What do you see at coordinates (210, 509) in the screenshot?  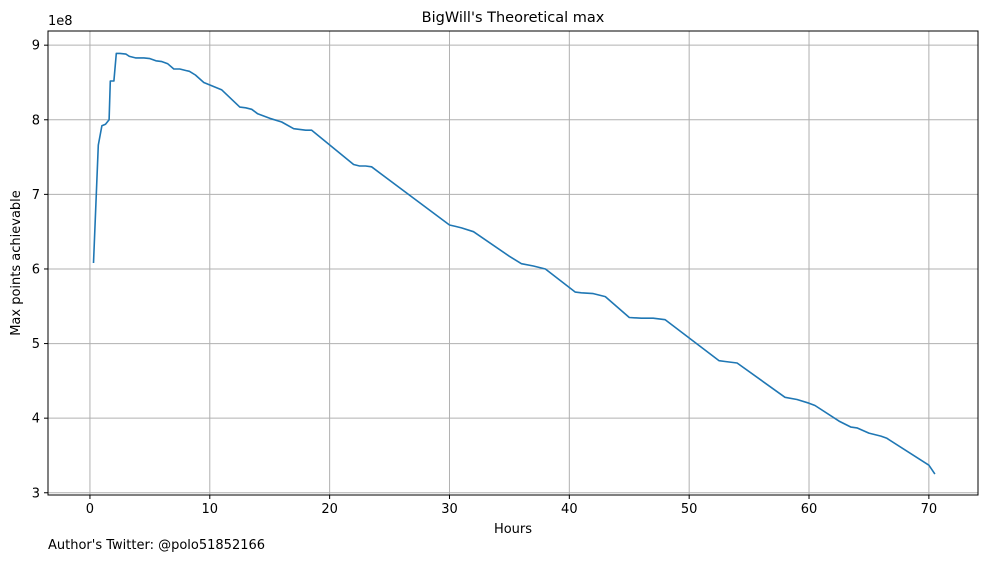 I see `x-tick-label: 10` at bounding box center [210, 509].